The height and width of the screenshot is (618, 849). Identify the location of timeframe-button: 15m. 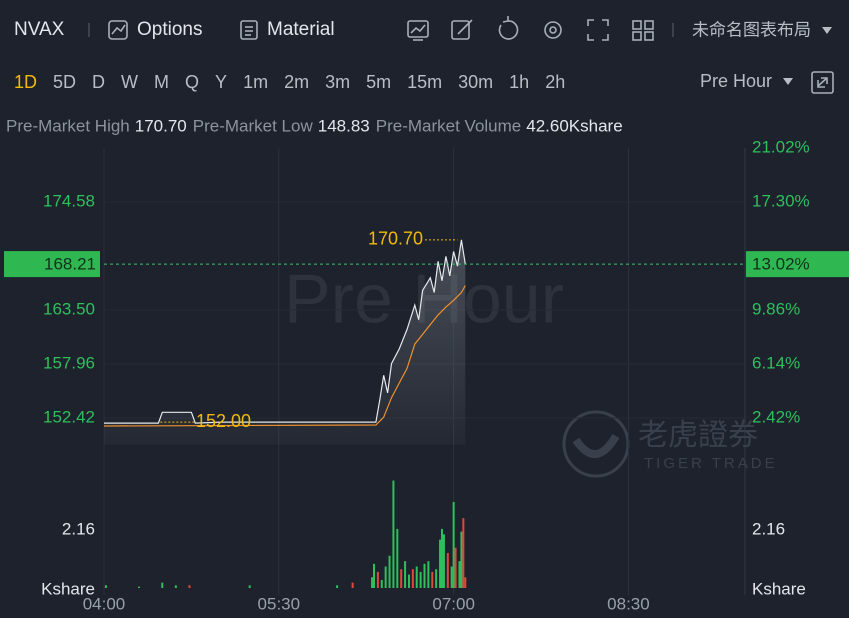
(424, 82).